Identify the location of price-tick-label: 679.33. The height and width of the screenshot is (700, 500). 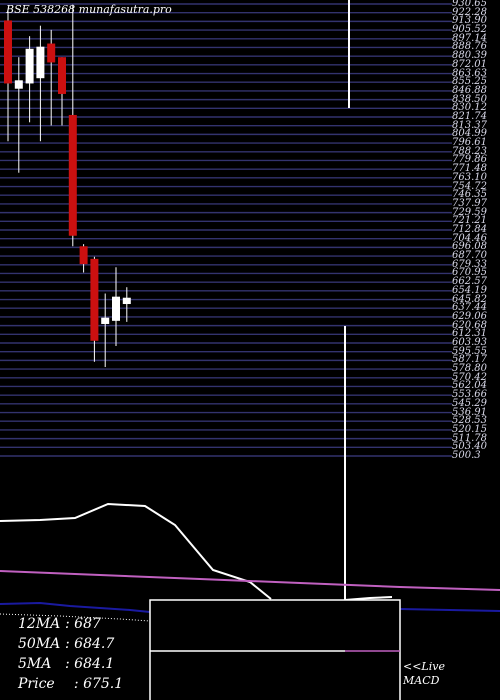
(469, 264).